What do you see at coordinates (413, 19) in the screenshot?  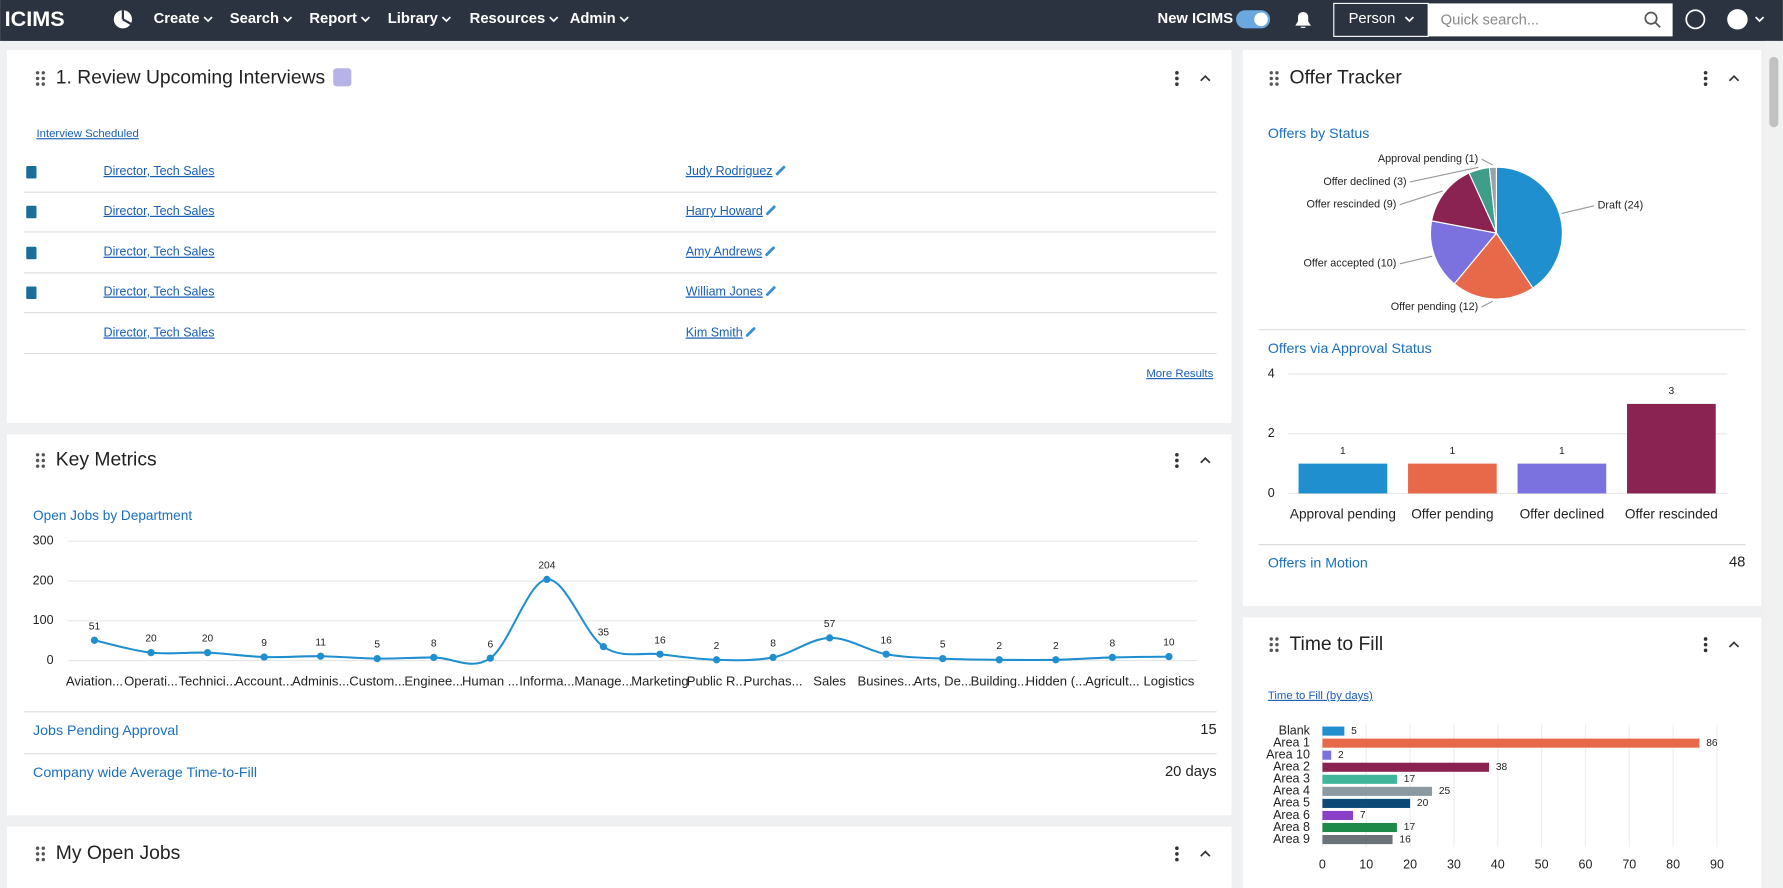 I see `nav-menu-item: Library` at bounding box center [413, 19].